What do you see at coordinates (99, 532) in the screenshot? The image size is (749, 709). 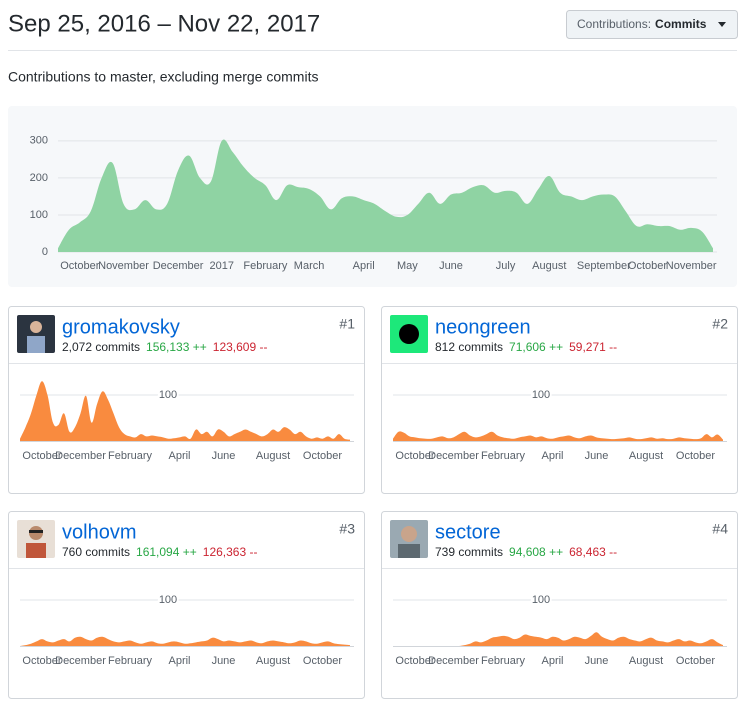 I see `contributor-name: volhovm` at bounding box center [99, 532].